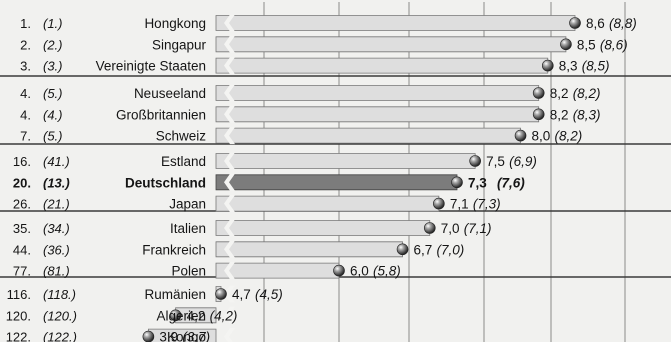  Describe the element at coordinates (56, 204) in the screenshot. I see `previous-rank-label: (21.)` at that location.